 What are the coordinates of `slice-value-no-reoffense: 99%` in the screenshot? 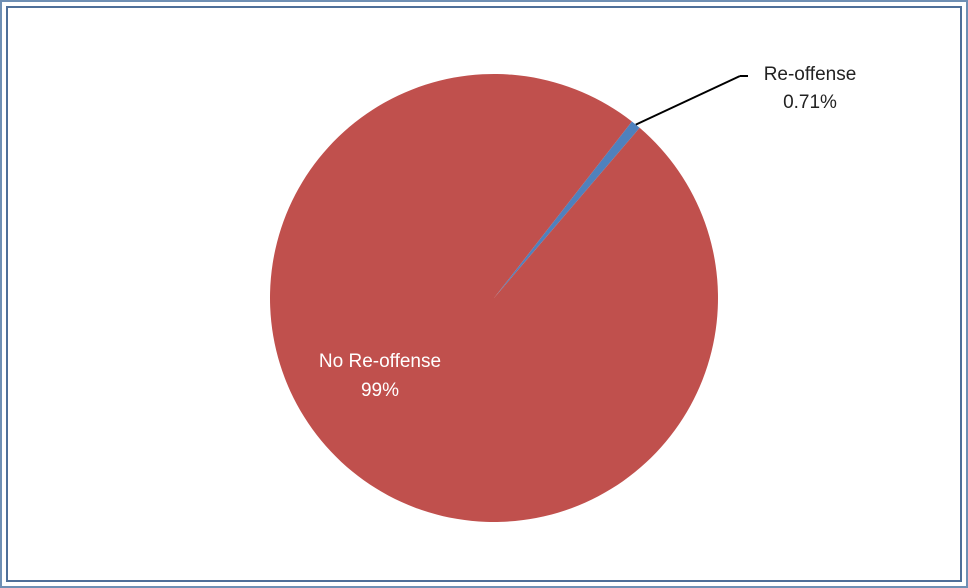 It's located at (380, 390).